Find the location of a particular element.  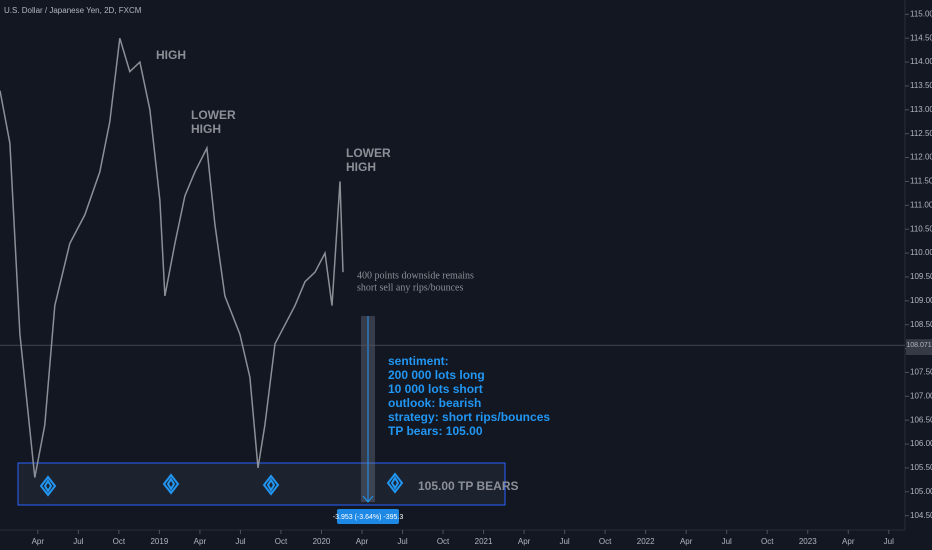

y-tick-label: 114.000 is located at coordinates (921, 61).